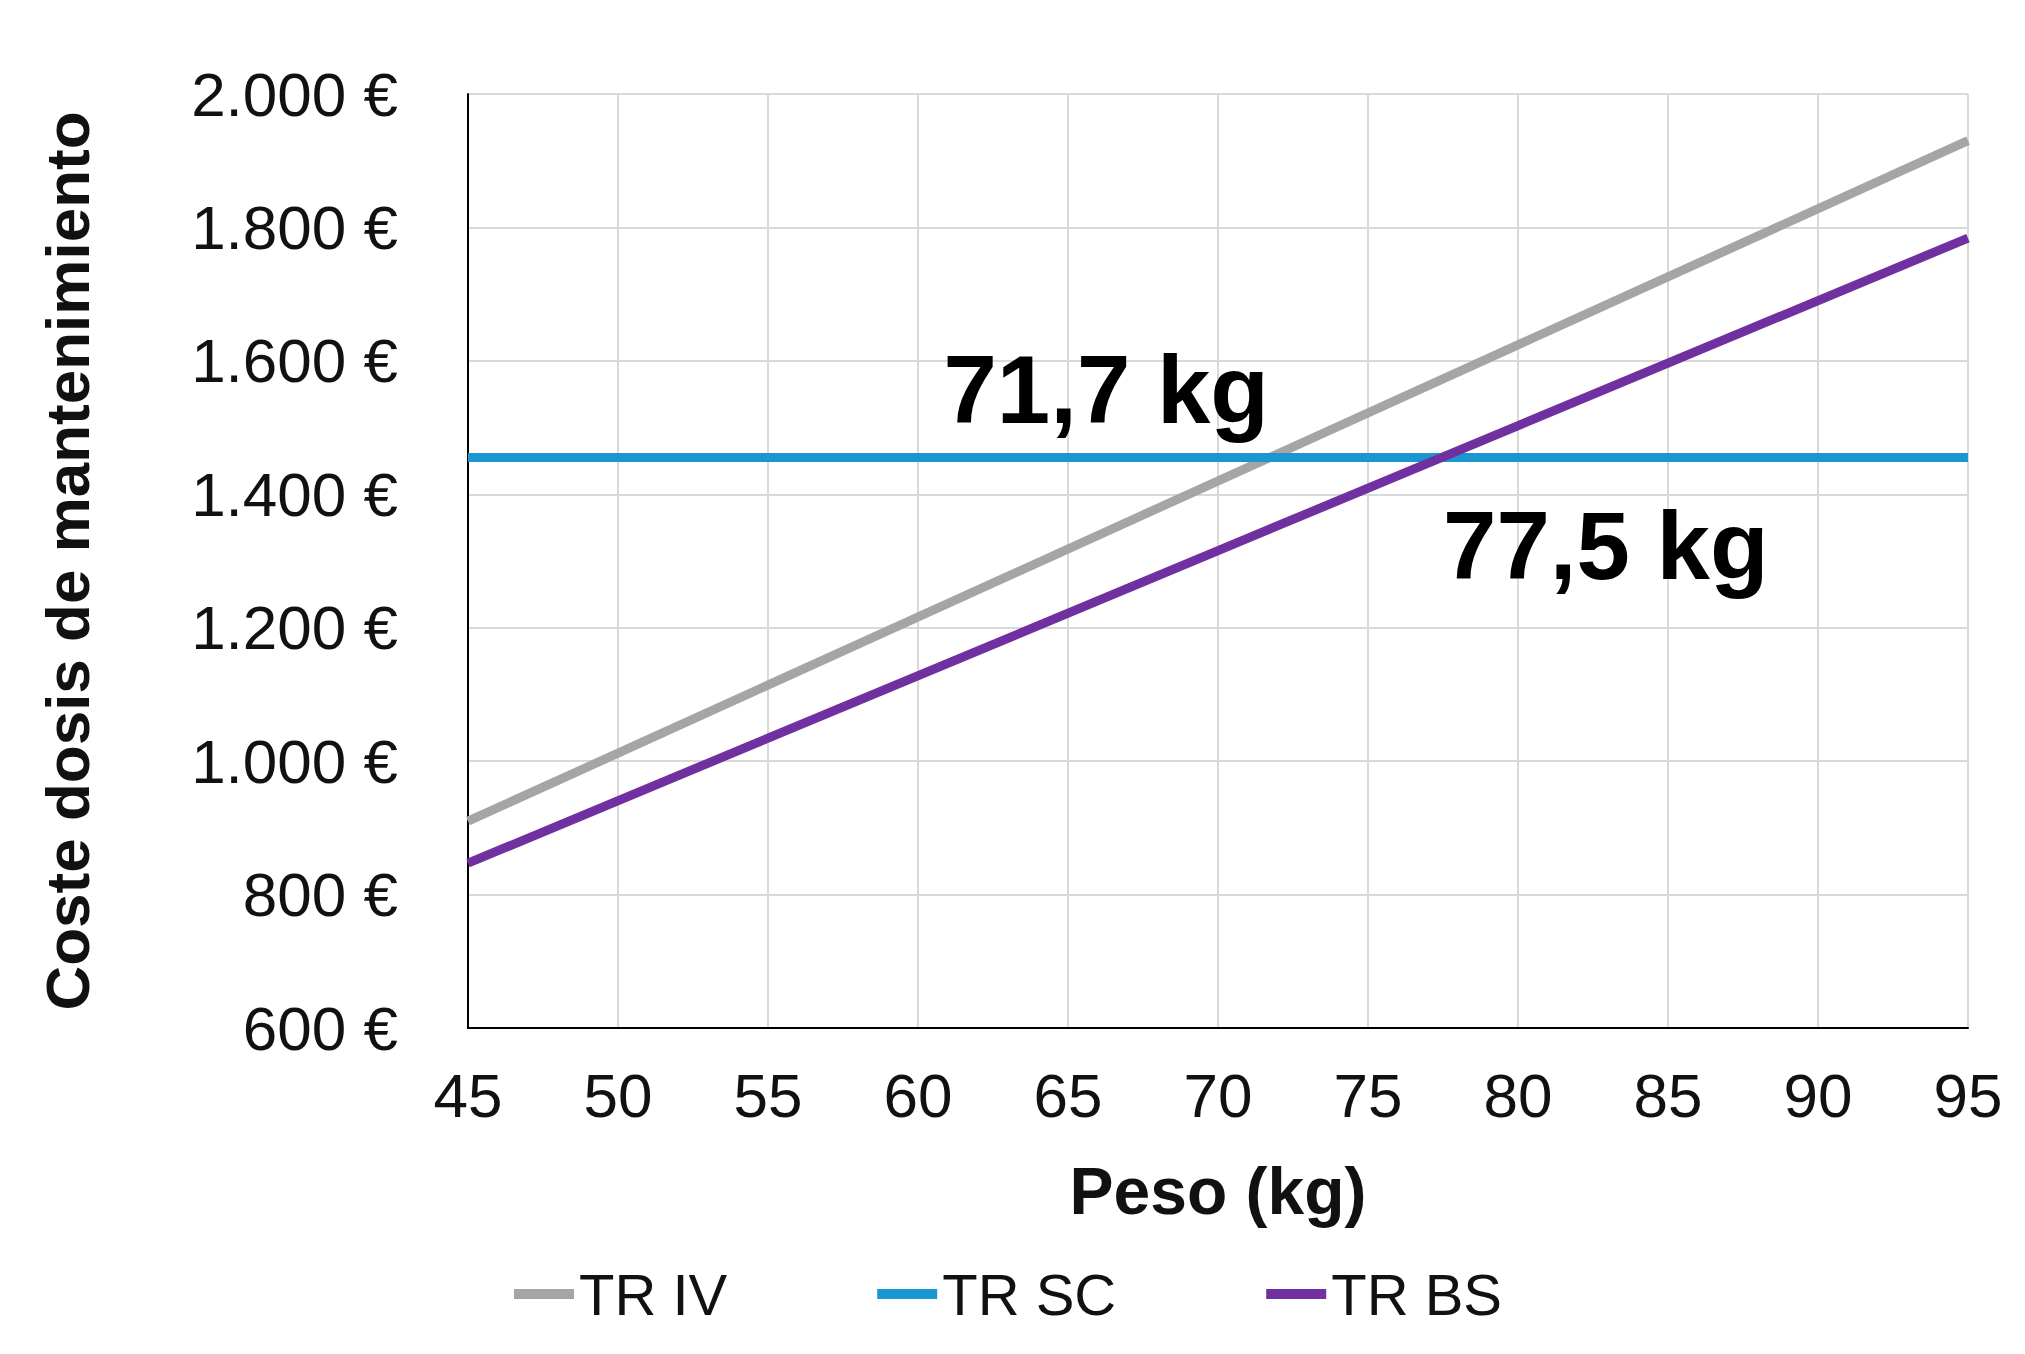  What do you see at coordinates (1668, 1095) in the screenshot?
I see `x-tick-label: 85` at bounding box center [1668, 1095].